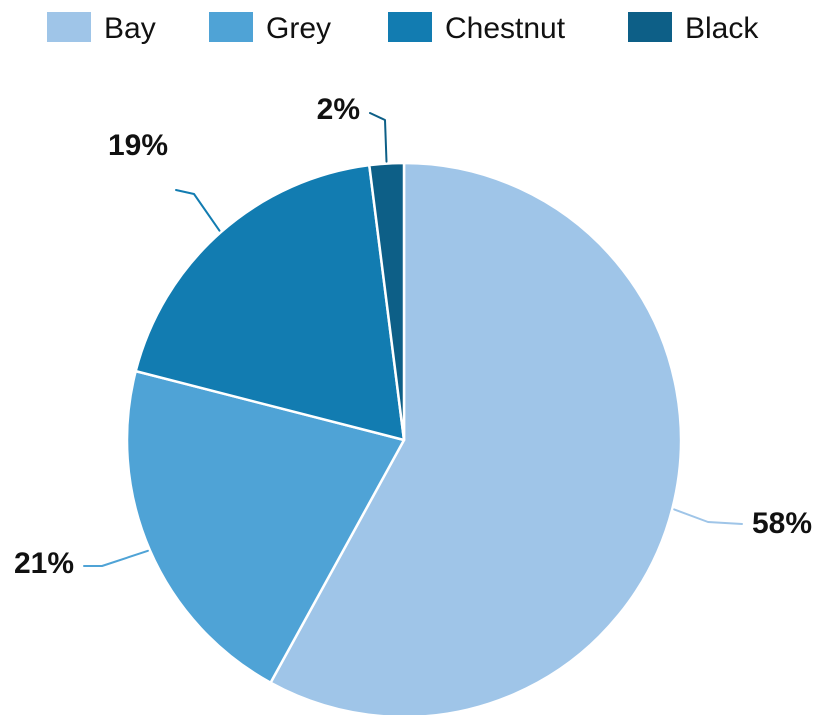 The image size is (821, 715). I want to click on legend-label-grey: Grey, so click(298, 28).